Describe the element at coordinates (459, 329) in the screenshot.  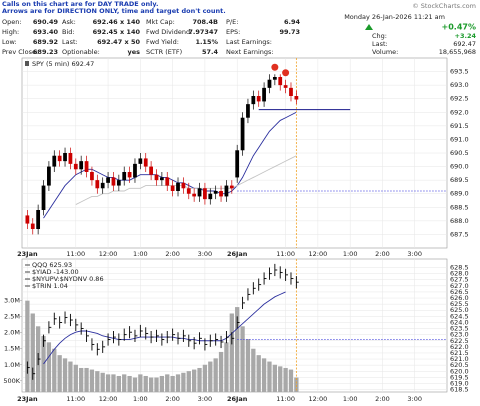
I see `y-tick-label: 623.5` at that location.